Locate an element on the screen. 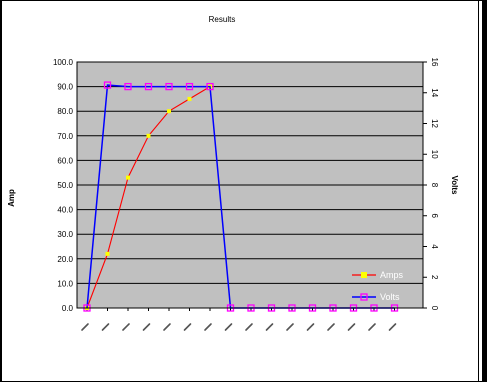 The image size is (487, 382). y-tick-label: 70.0 is located at coordinates (65, 136).